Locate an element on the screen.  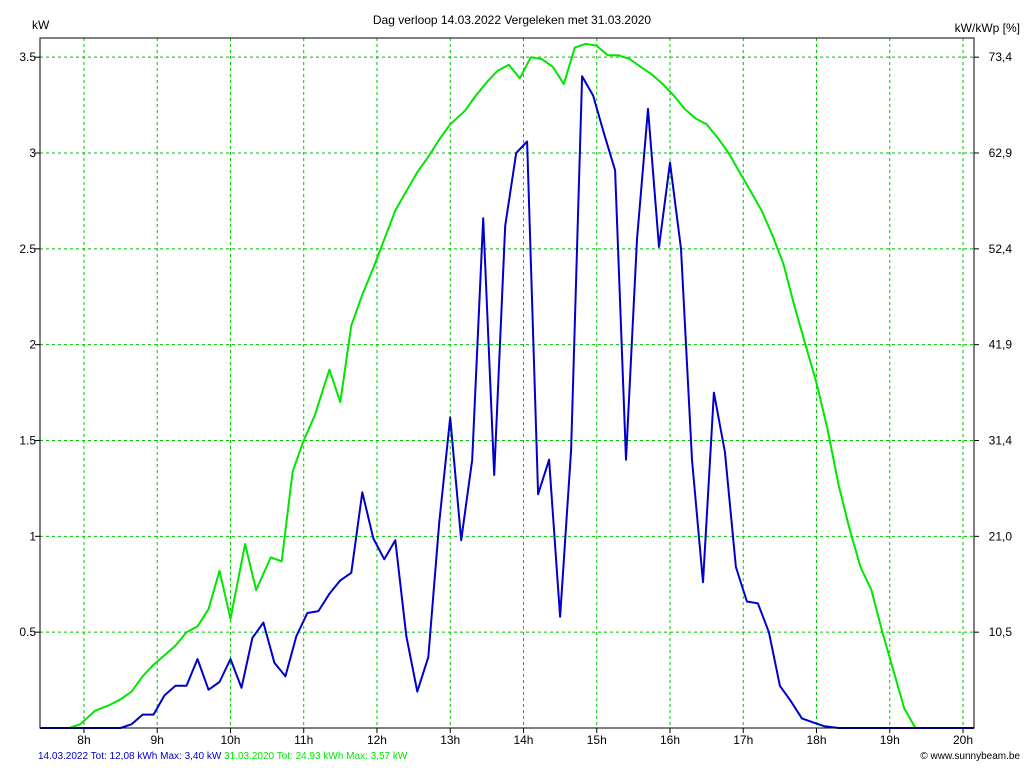
y-left-tick-label: 1.5 is located at coordinates (27, 441).